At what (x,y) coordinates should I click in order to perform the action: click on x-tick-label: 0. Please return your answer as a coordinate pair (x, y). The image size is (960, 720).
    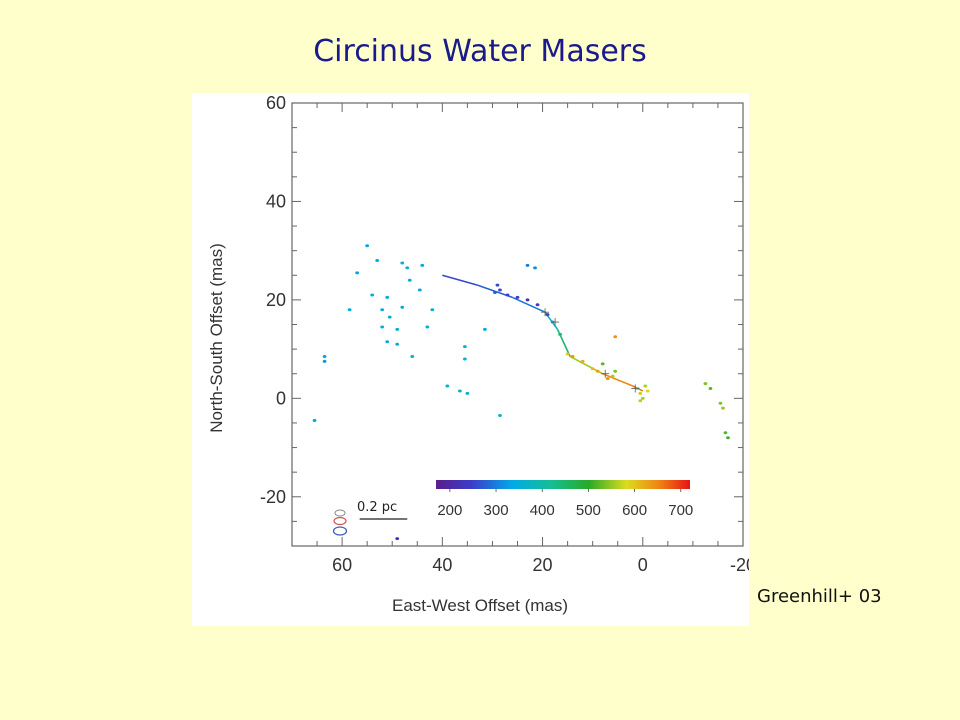
    Looking at the image, I should click on (643, 565).